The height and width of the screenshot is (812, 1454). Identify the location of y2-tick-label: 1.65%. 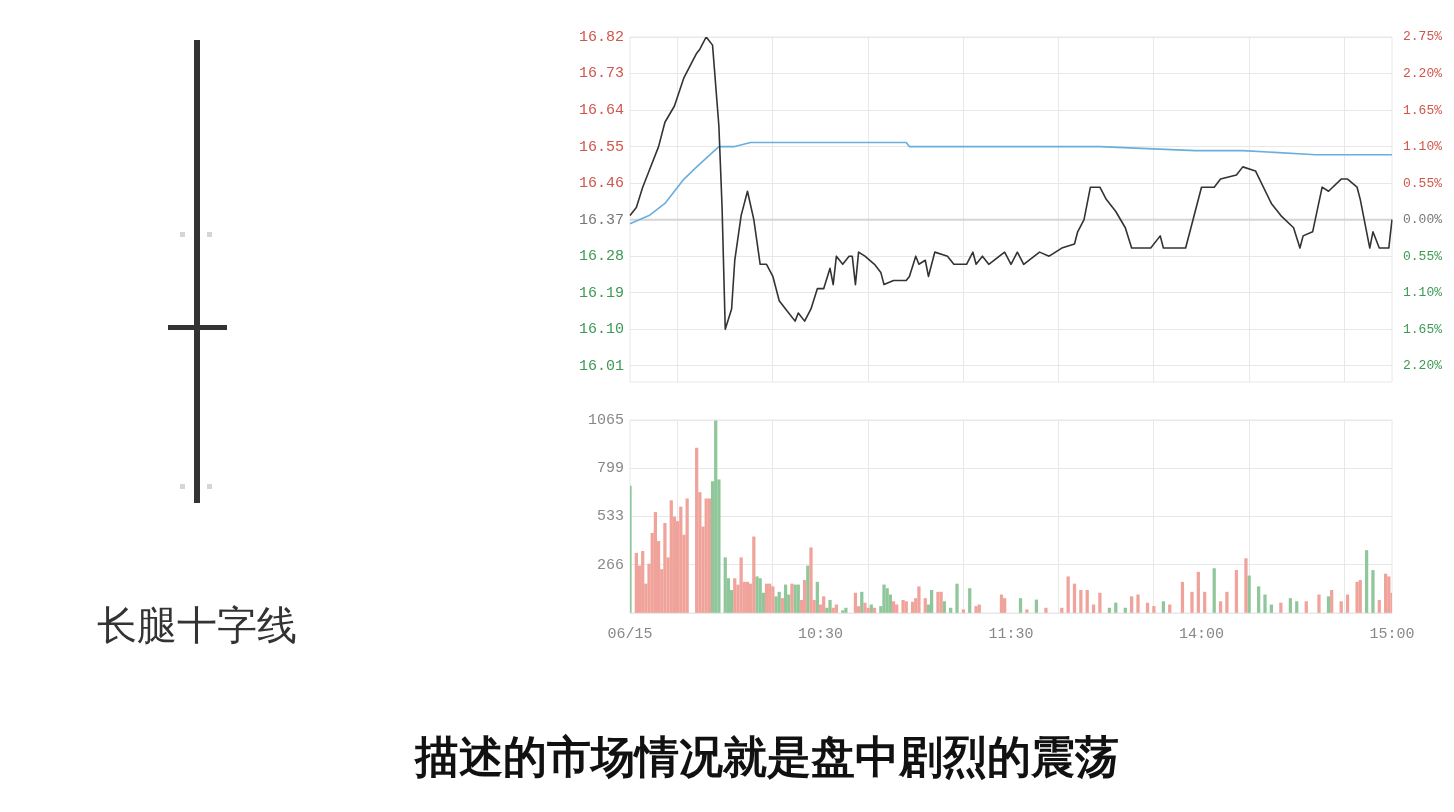
(1423, 110).